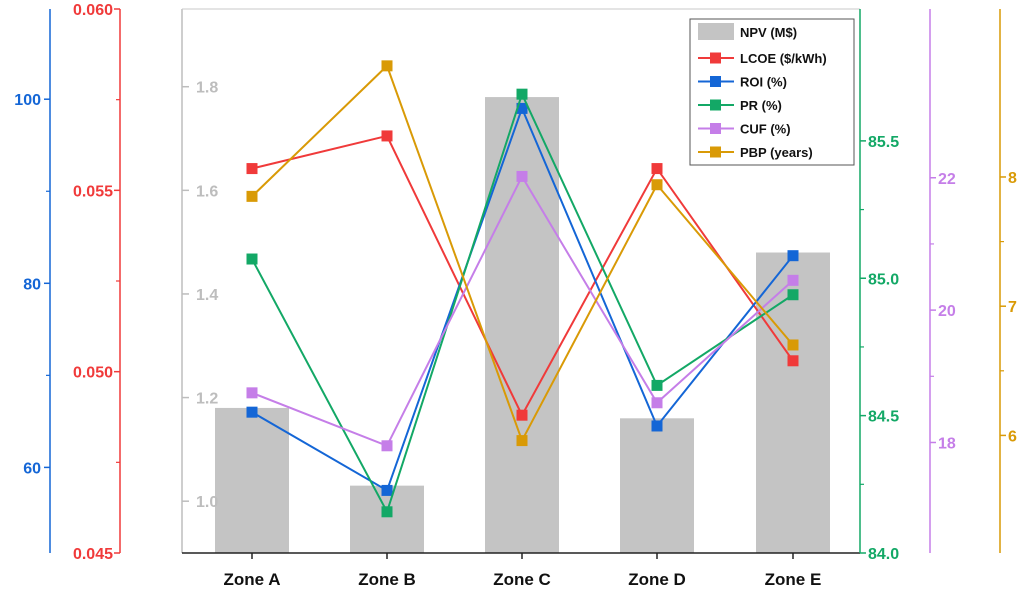 The image size is (1024, 593). I want to click on npv-axis-tick-label: 1.6, so click(207, 191).